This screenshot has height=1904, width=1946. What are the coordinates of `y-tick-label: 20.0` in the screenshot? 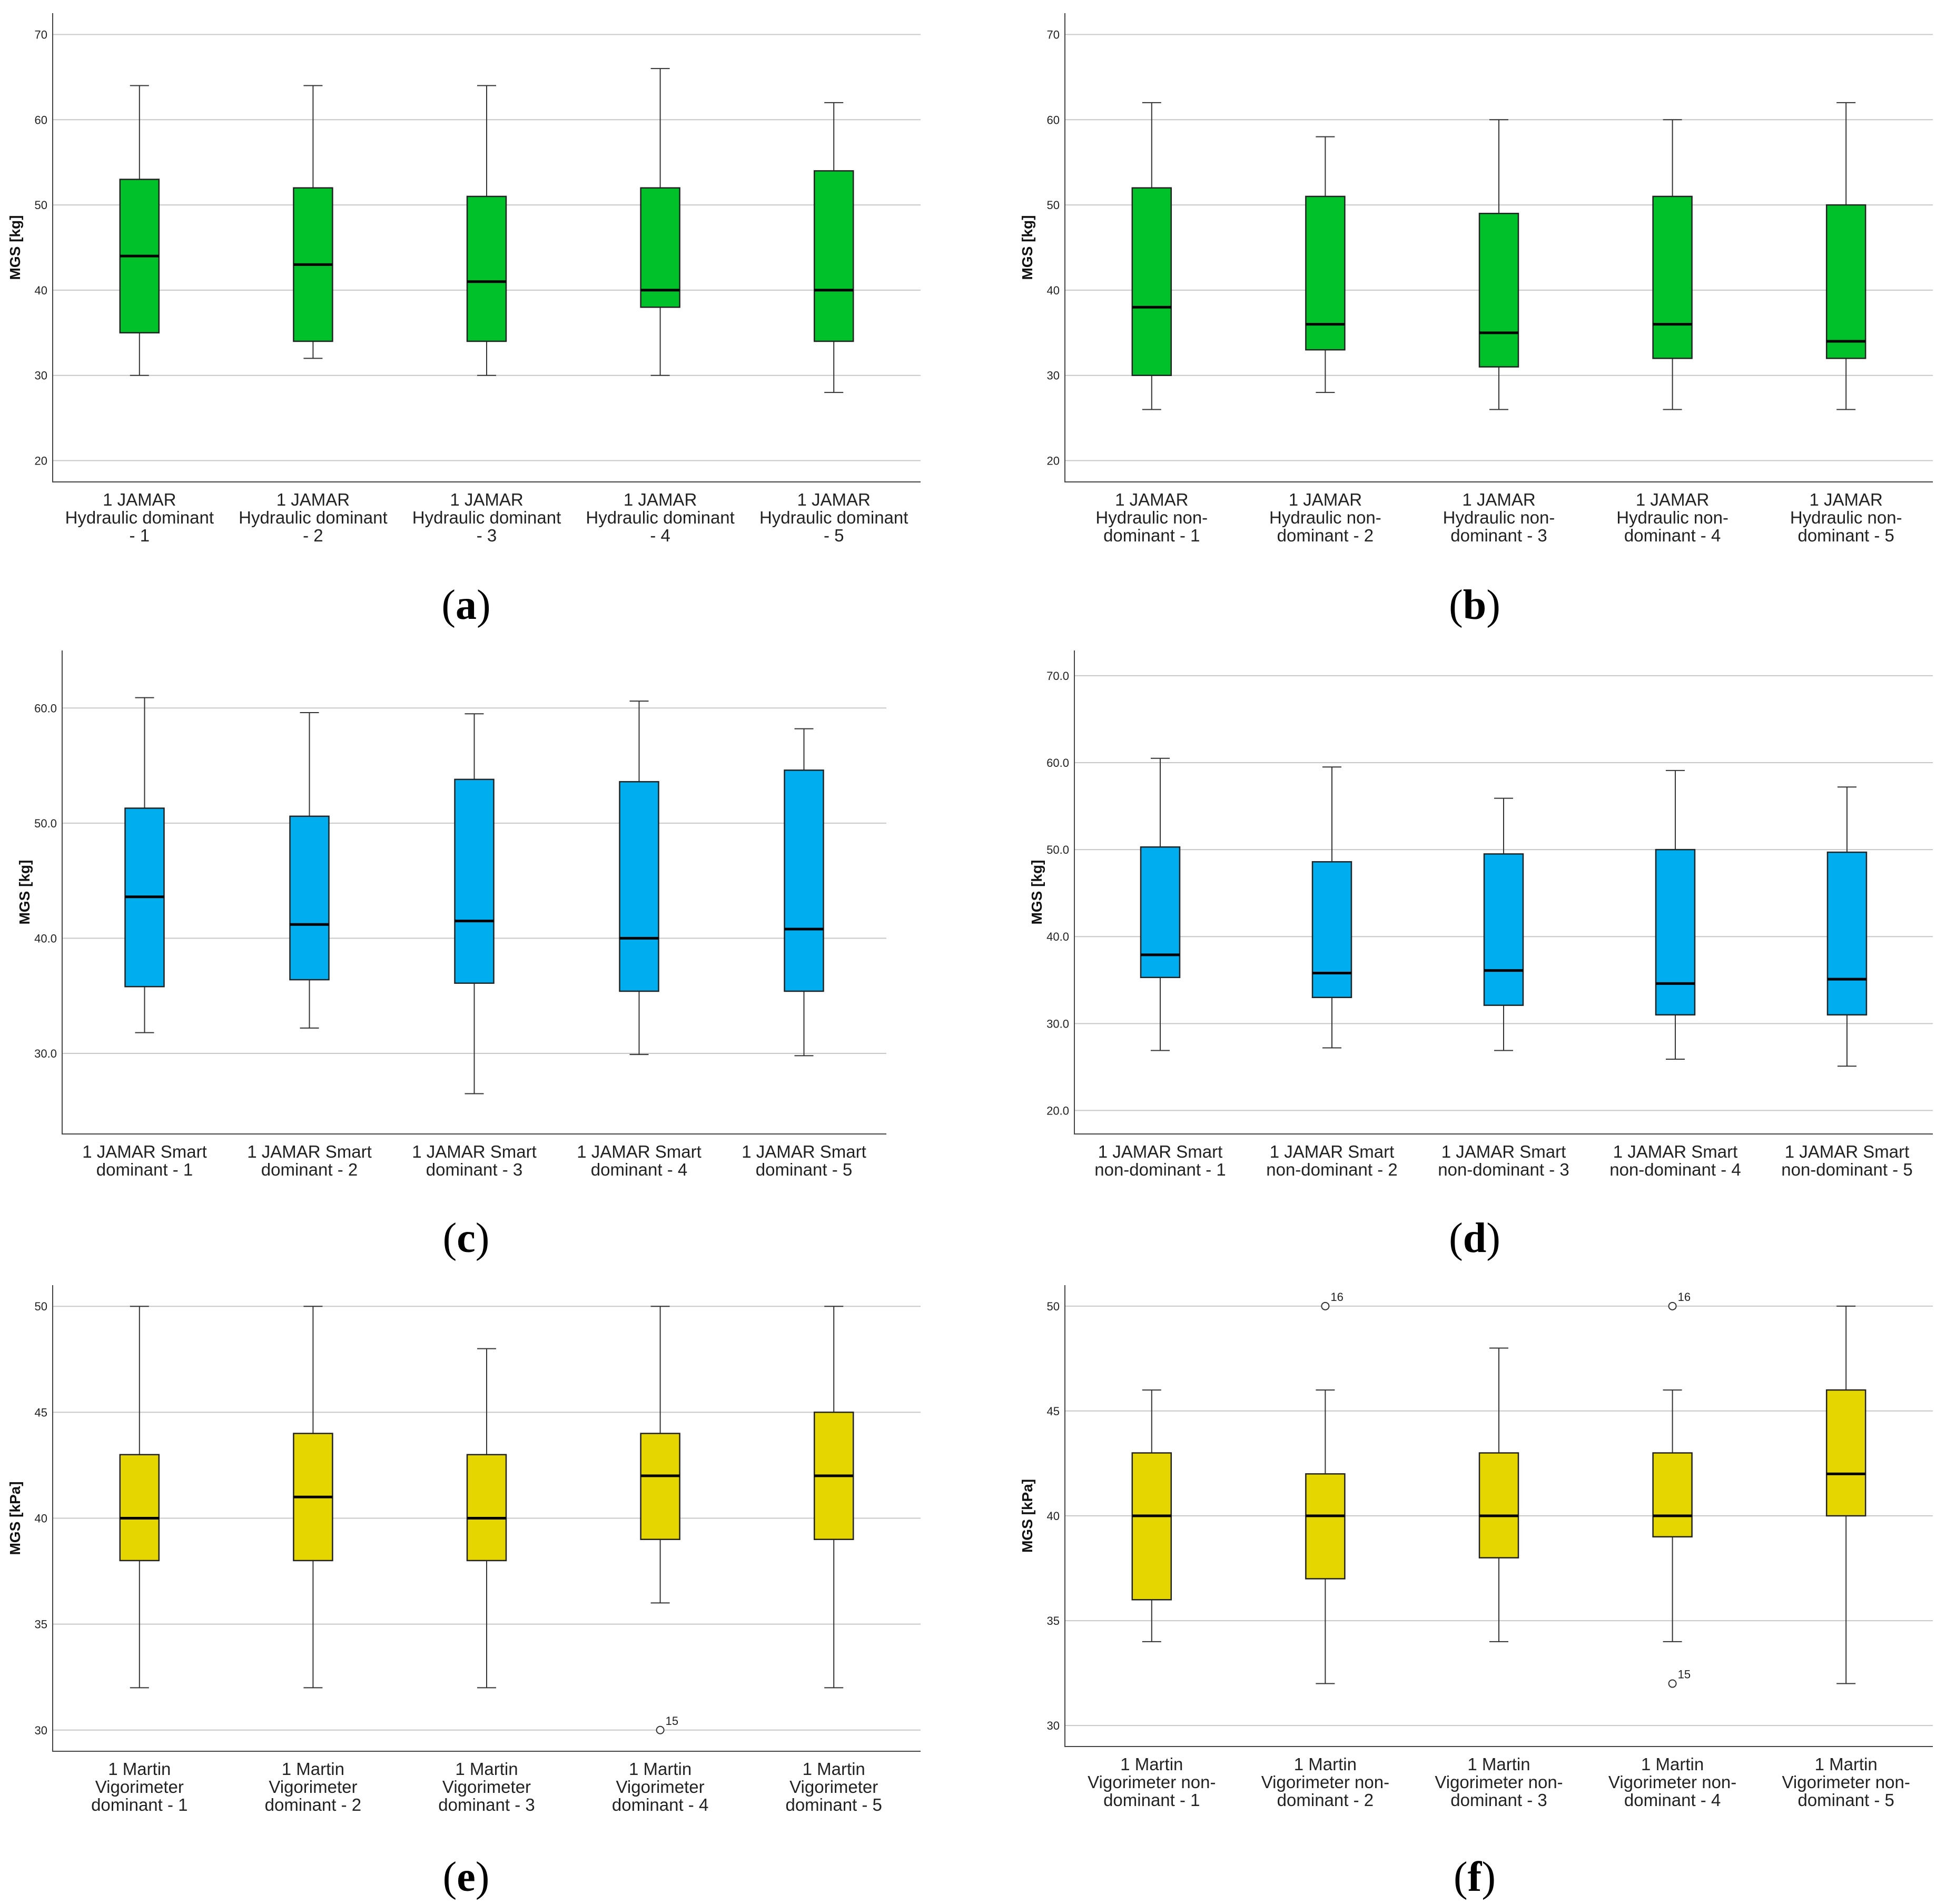 It's located at (1057, 1110).